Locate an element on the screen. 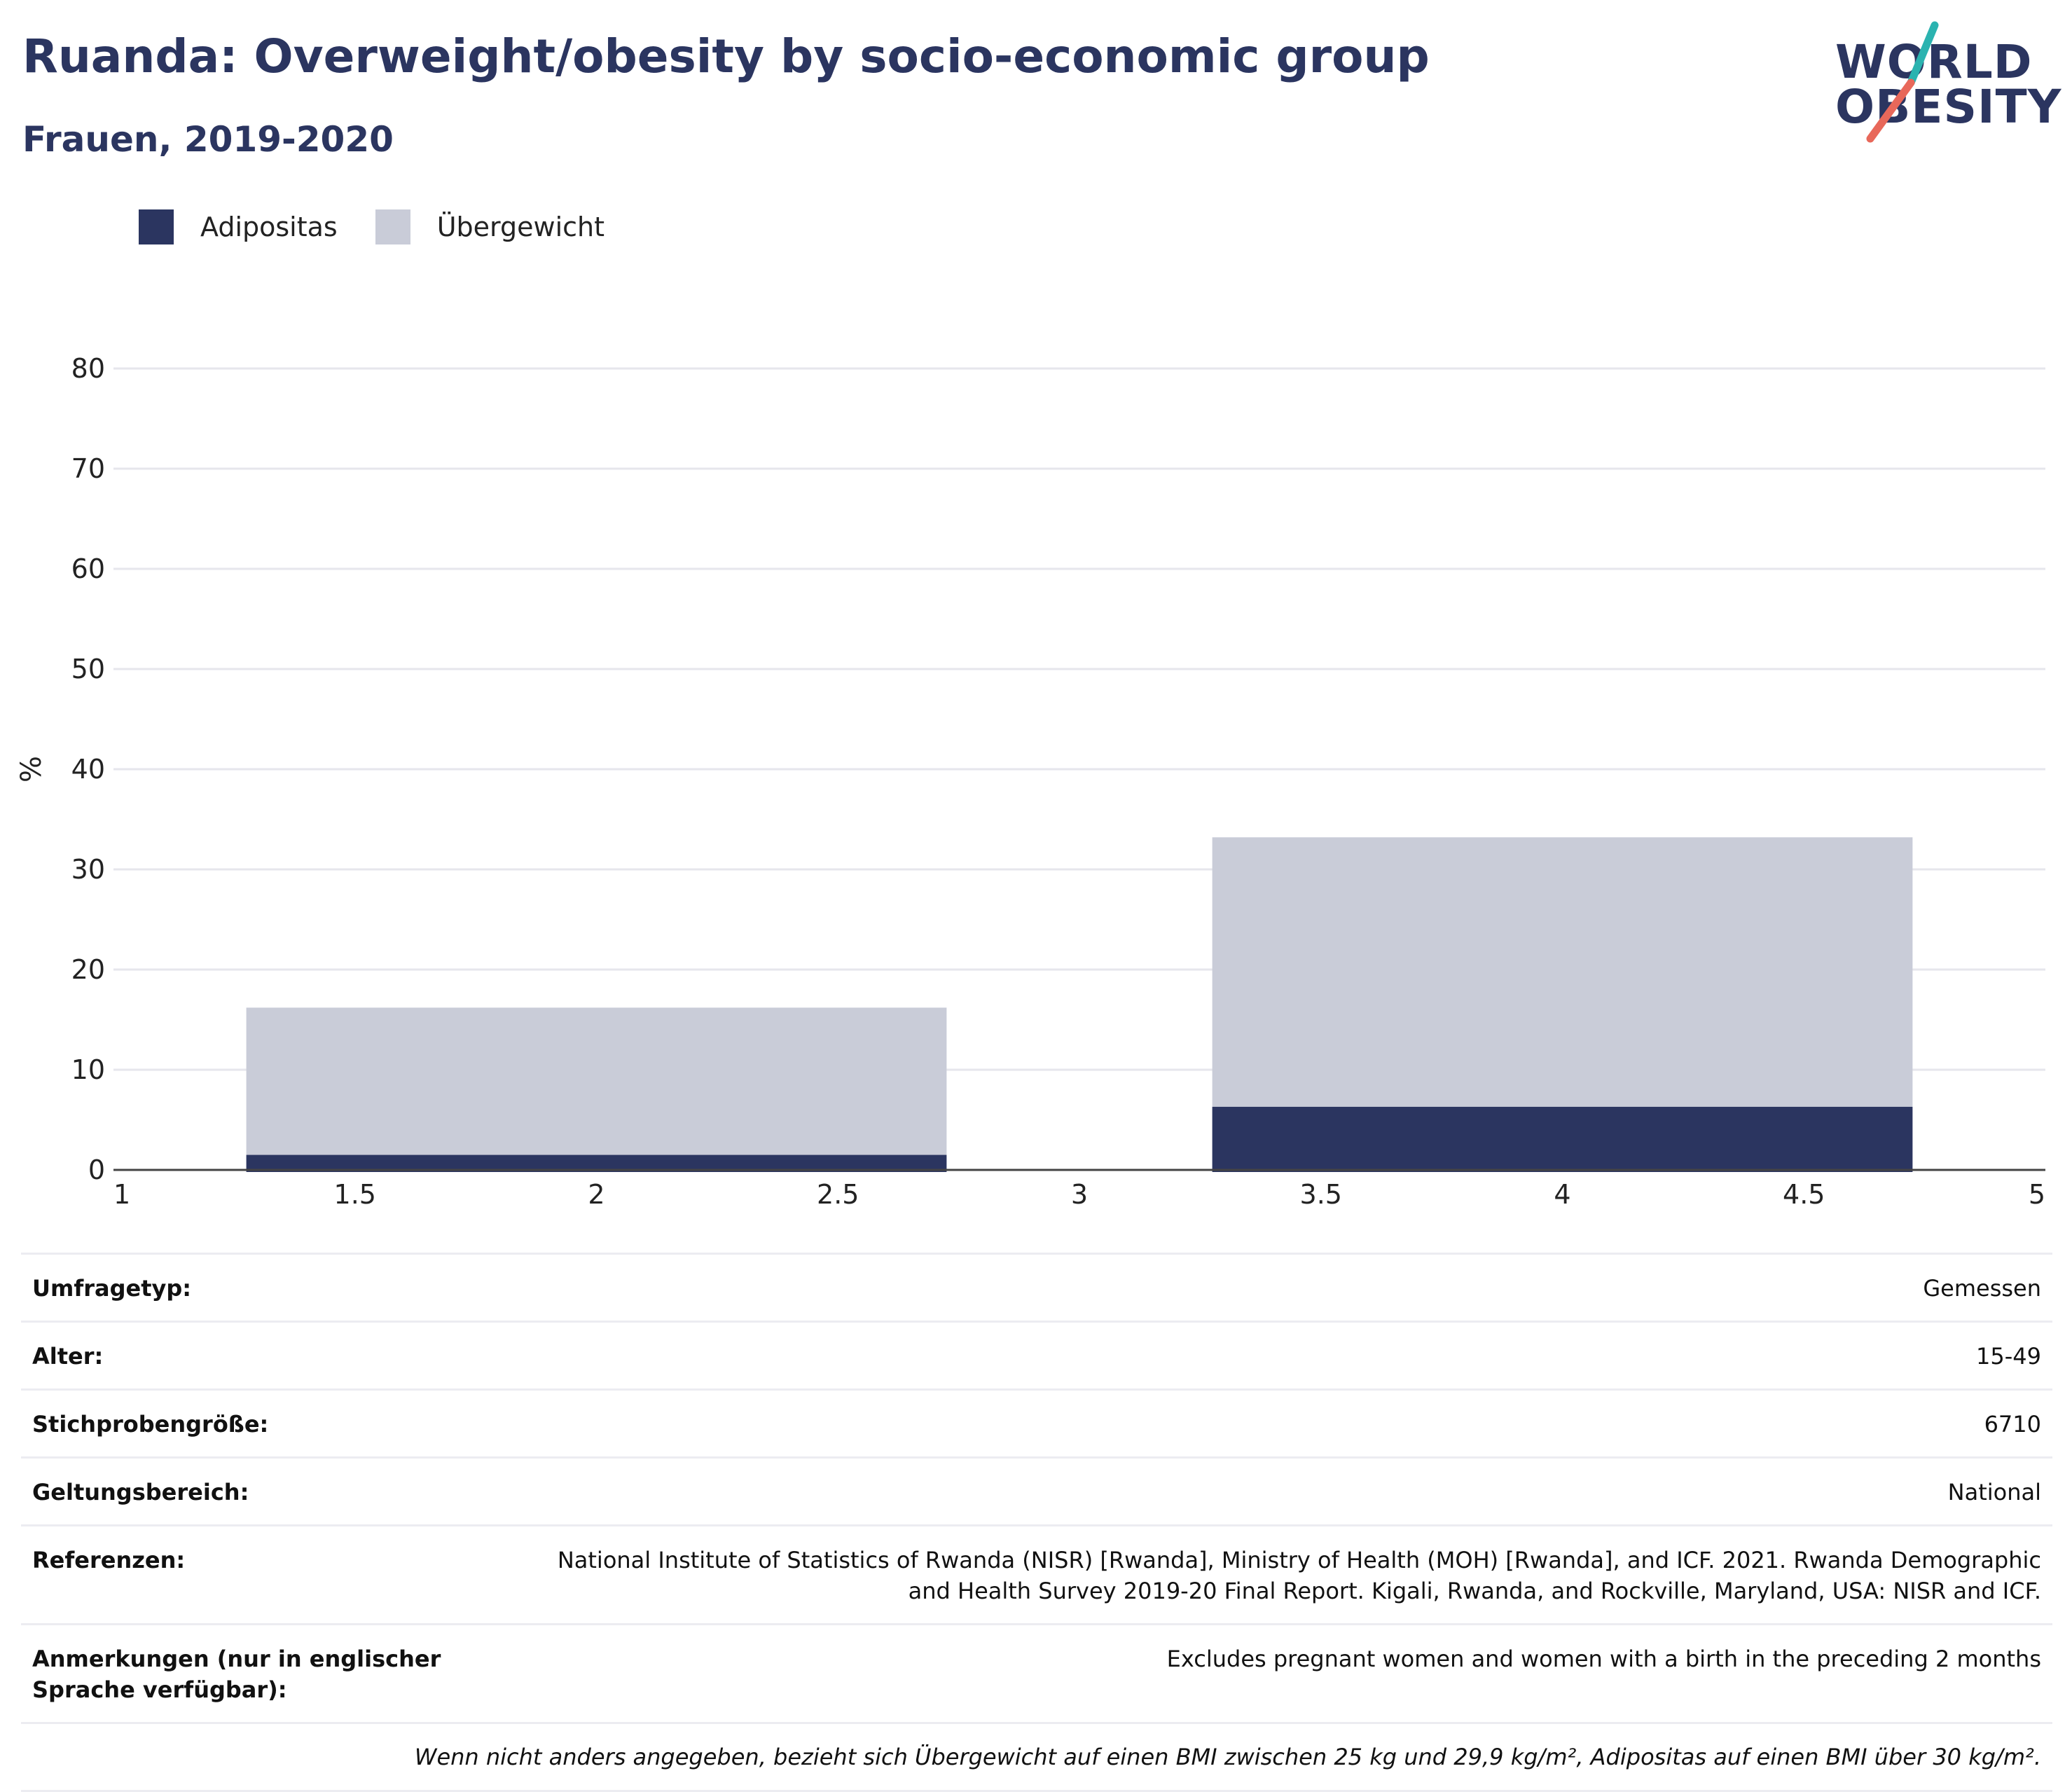 The width and height of the screenshot is (2072, 1792). meta-row-scope: Geltungsbereich: National is located at coordinates (1037, 1490).